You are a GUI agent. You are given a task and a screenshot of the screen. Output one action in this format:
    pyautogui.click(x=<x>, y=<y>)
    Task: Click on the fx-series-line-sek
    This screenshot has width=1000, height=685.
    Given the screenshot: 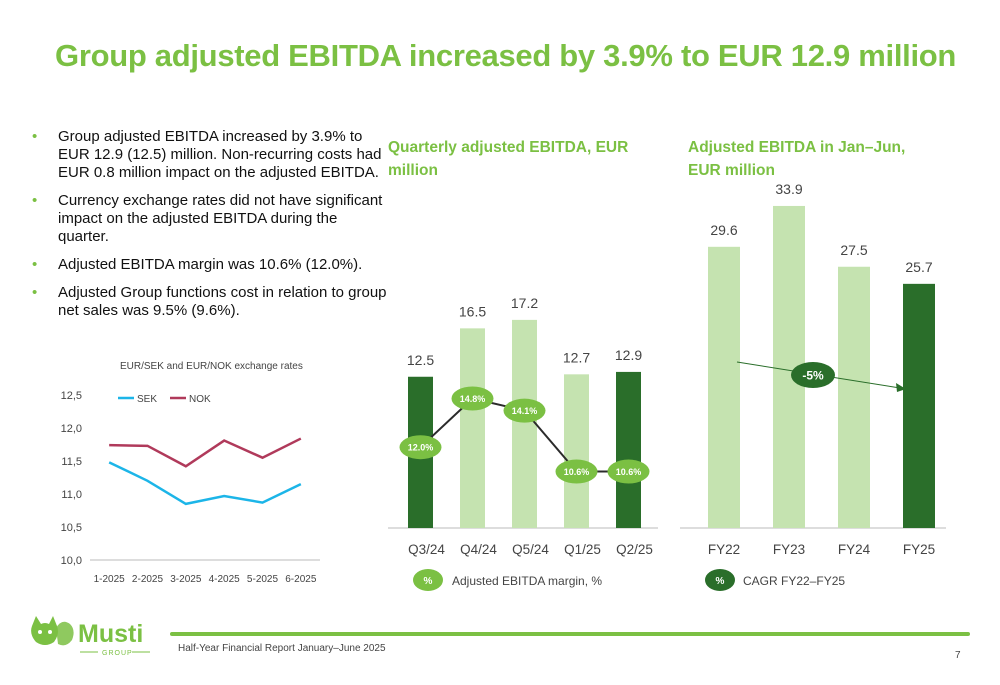 What is the action you would take?
    pyautogui.click(x=205, y=483)
    